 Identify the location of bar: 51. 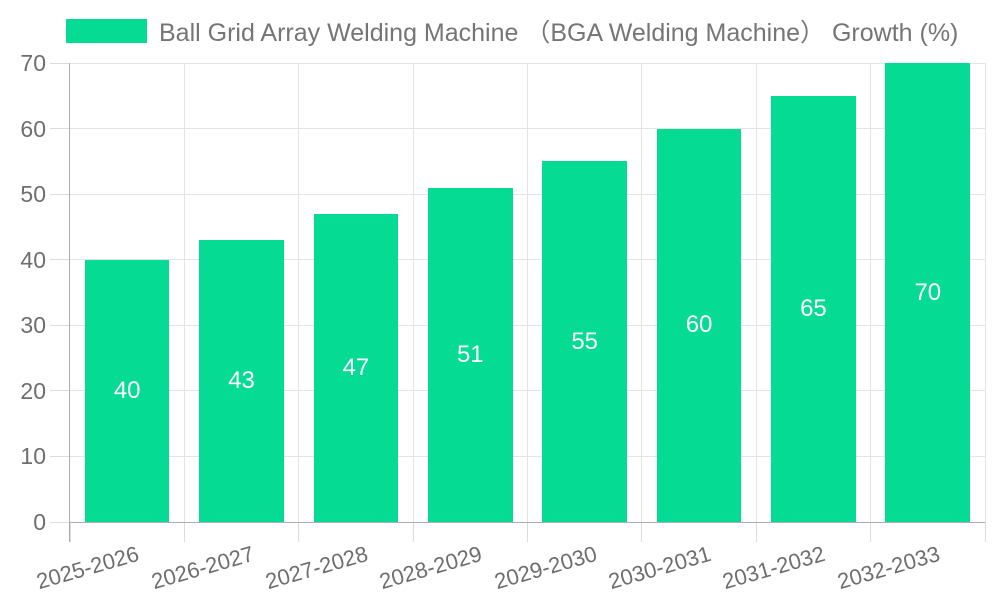
(470, 354).